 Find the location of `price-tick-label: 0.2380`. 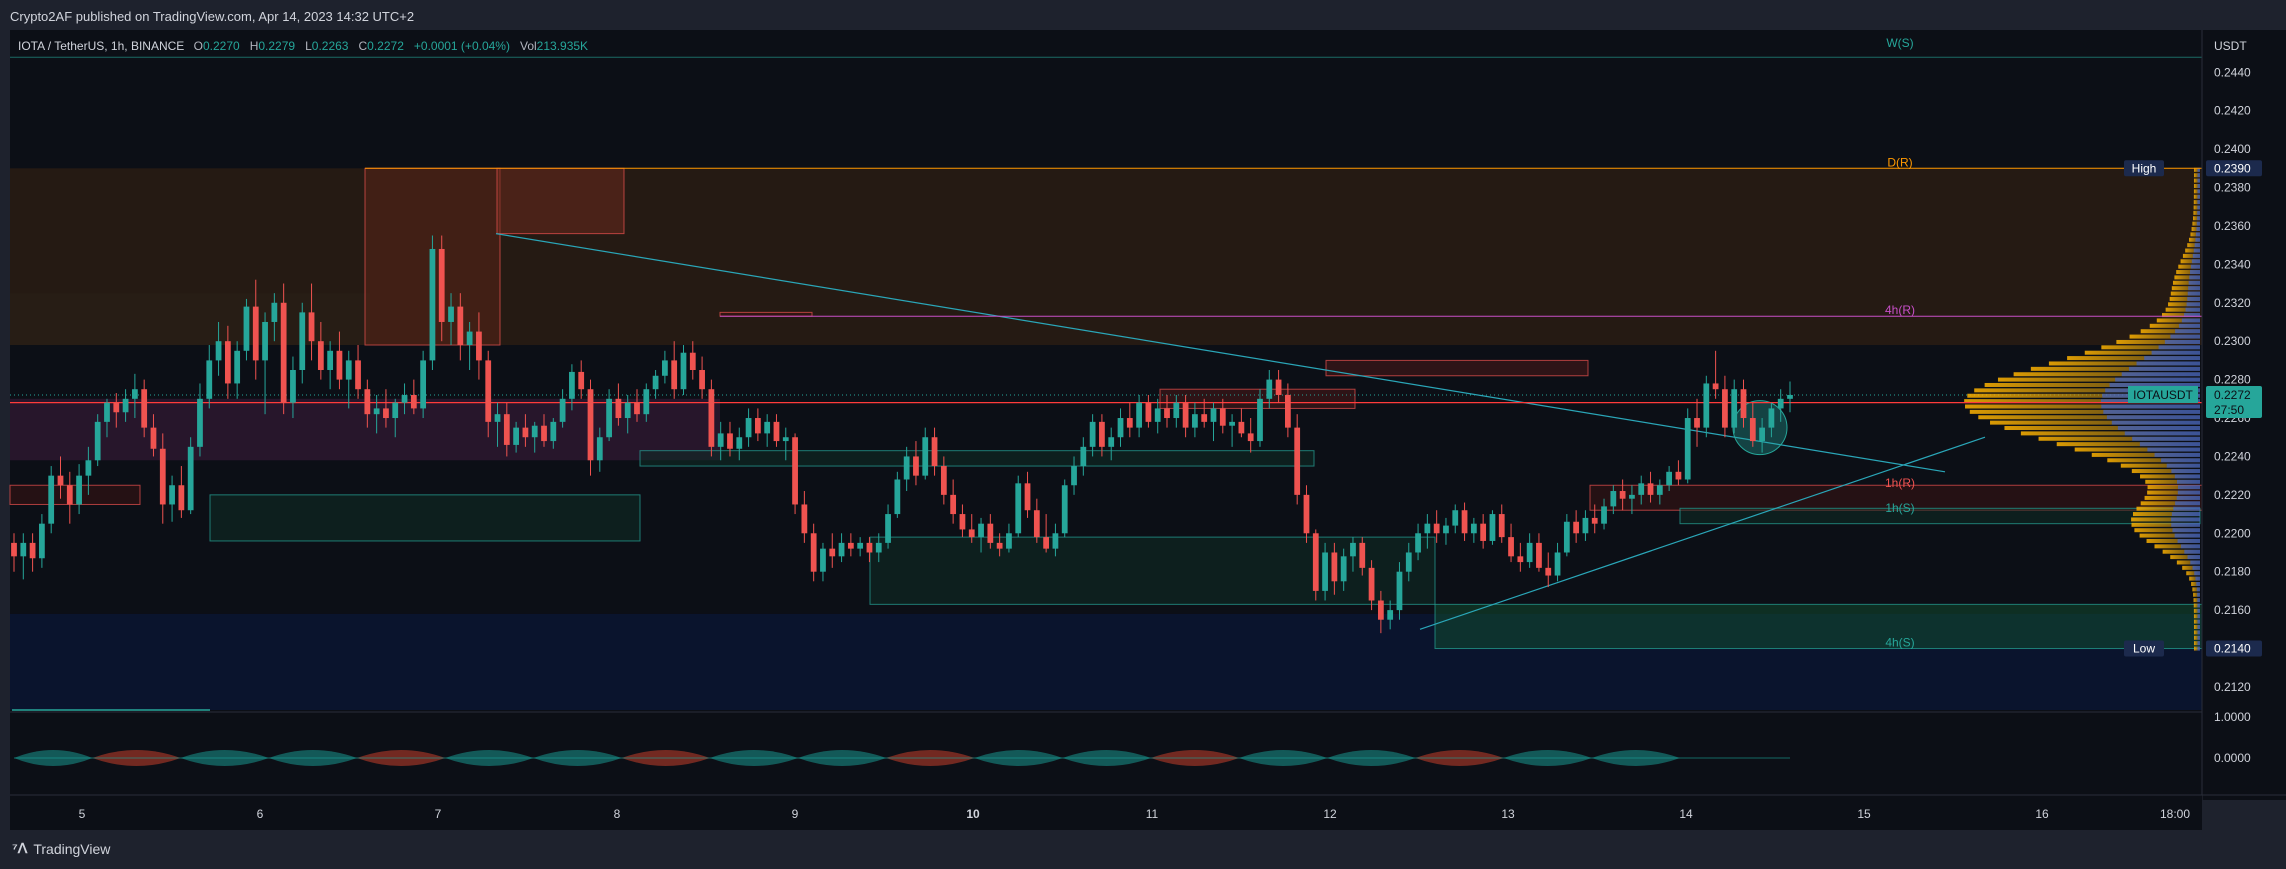

price-tick-label: 0.2380 is located at coordinates (2232, 188).